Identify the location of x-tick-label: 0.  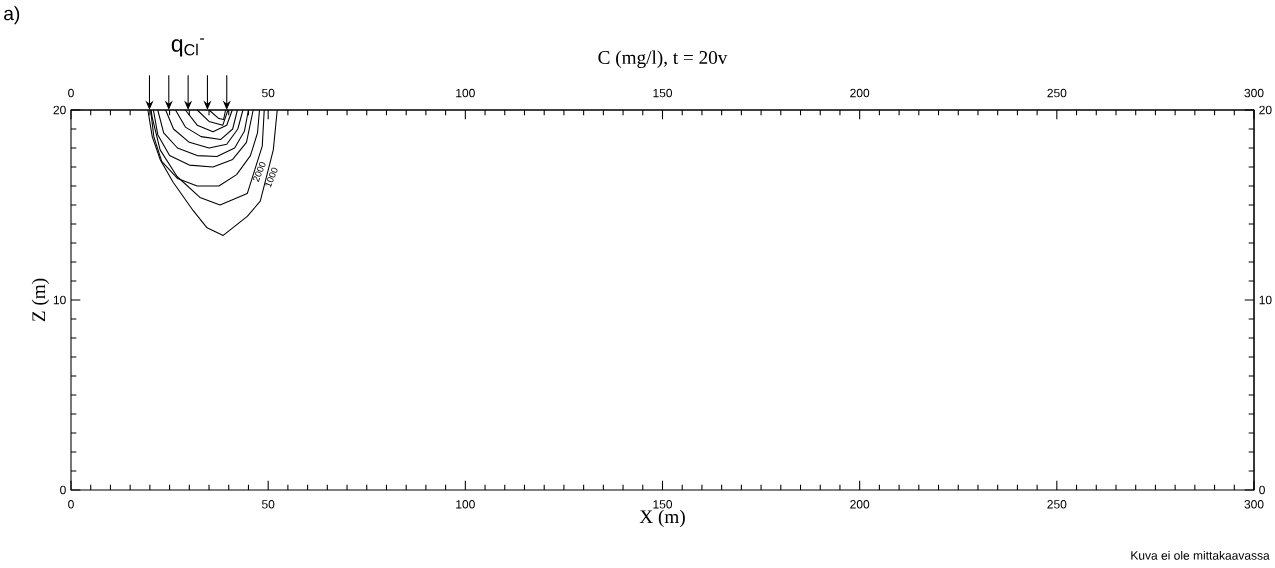
(71, 504).